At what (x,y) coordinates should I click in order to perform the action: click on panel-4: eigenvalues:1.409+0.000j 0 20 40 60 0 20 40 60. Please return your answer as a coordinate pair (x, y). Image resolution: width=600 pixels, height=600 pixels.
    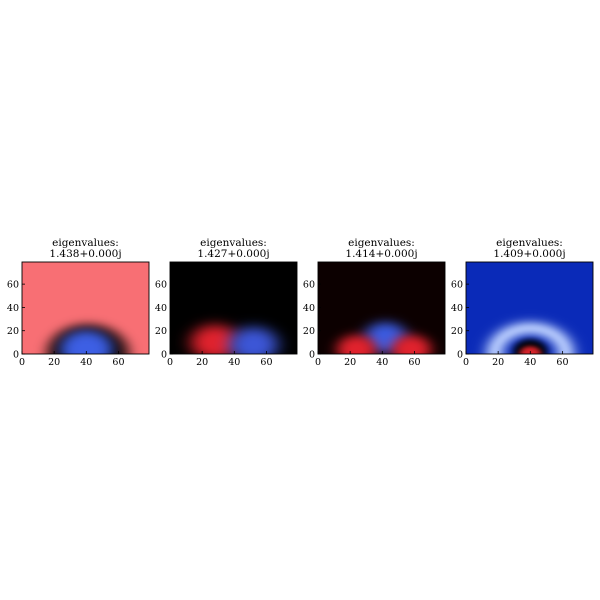
    Looking at the image, I should click on (522, 302).